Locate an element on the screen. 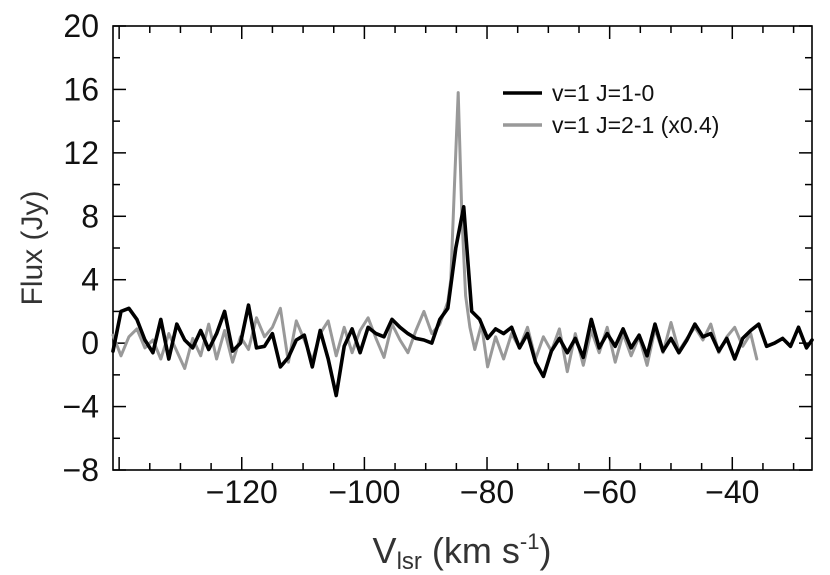 This screenshot has height=575, width=830. x-tick-label: −80 is located at coordinates (487, 492).